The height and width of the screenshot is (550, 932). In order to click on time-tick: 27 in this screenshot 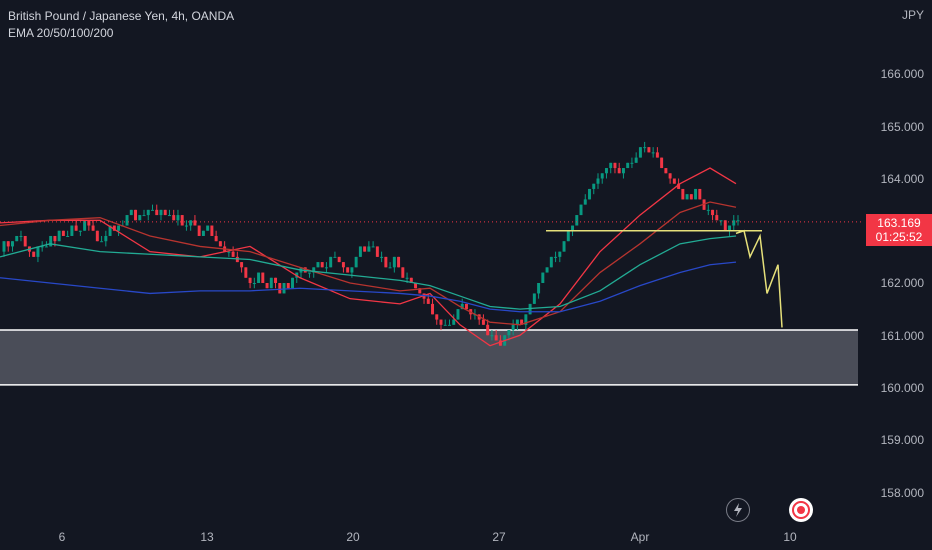, I will do `click(499, 537)`.